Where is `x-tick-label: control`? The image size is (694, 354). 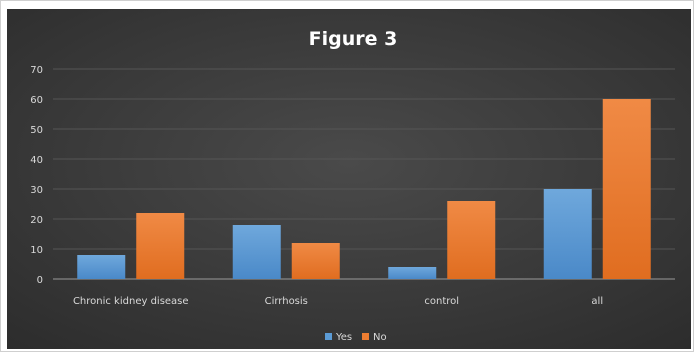
x-tick-label: control is located at coordinates (441, 301).